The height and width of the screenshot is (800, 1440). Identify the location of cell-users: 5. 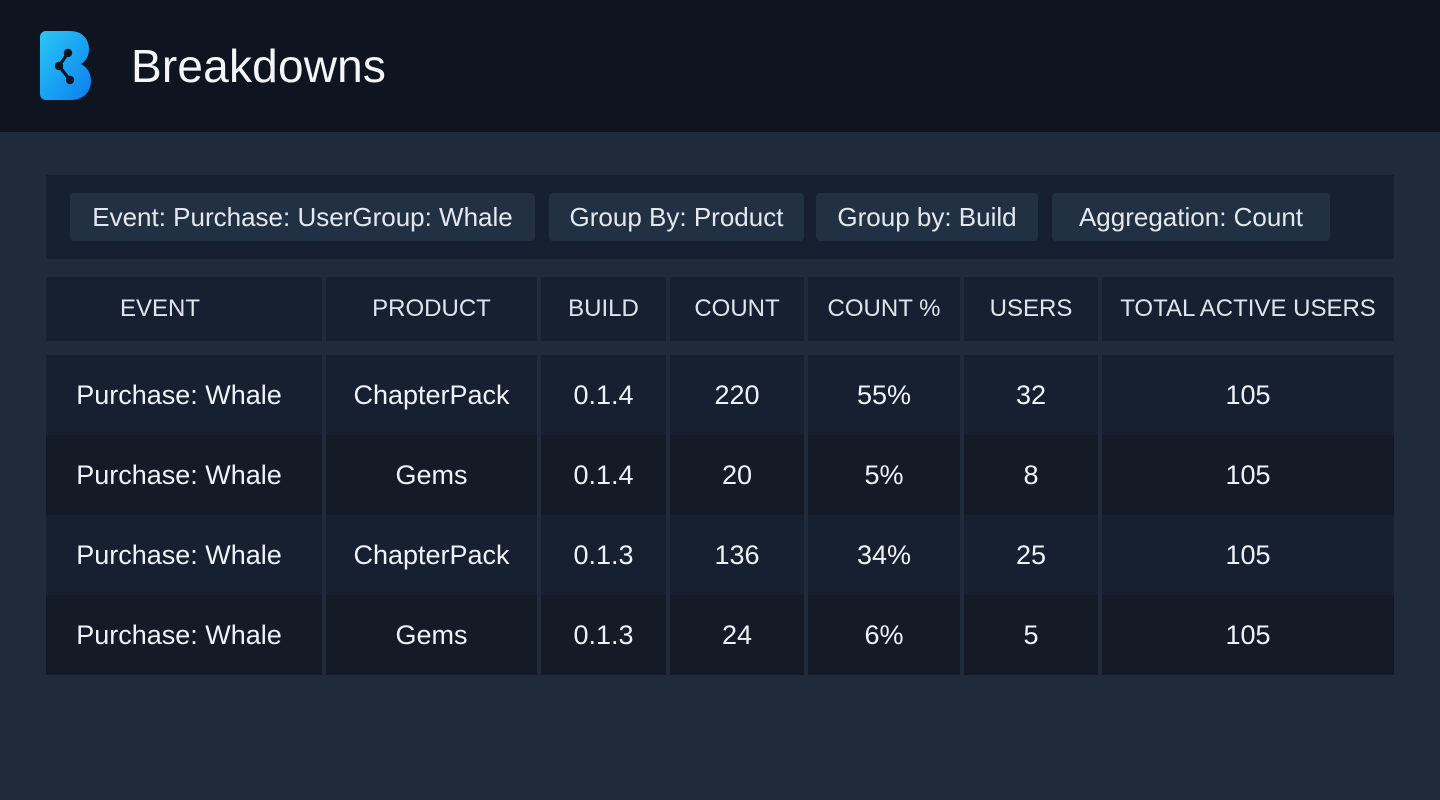
(1031, 635).